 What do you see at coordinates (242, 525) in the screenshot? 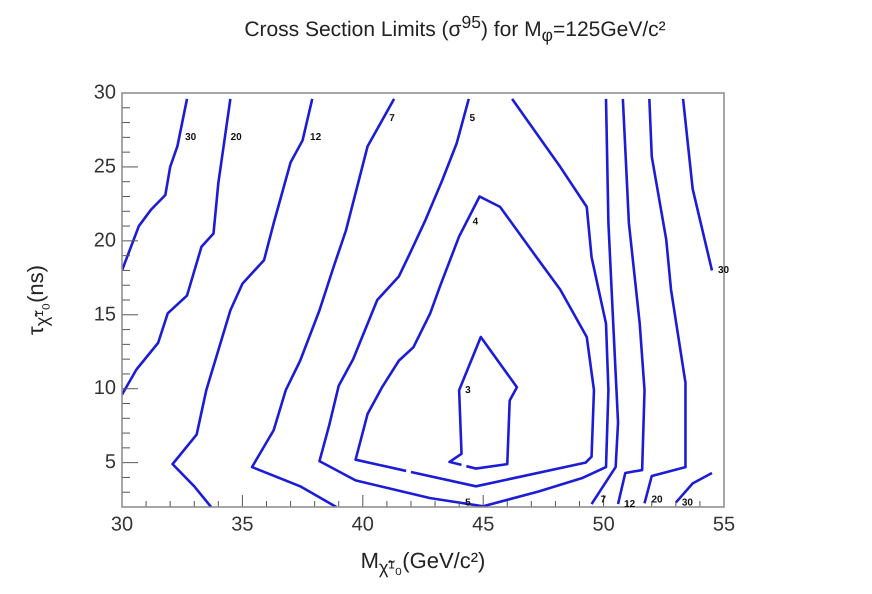
I see `x-tick-label: 35` at bounding box center [242, 525].